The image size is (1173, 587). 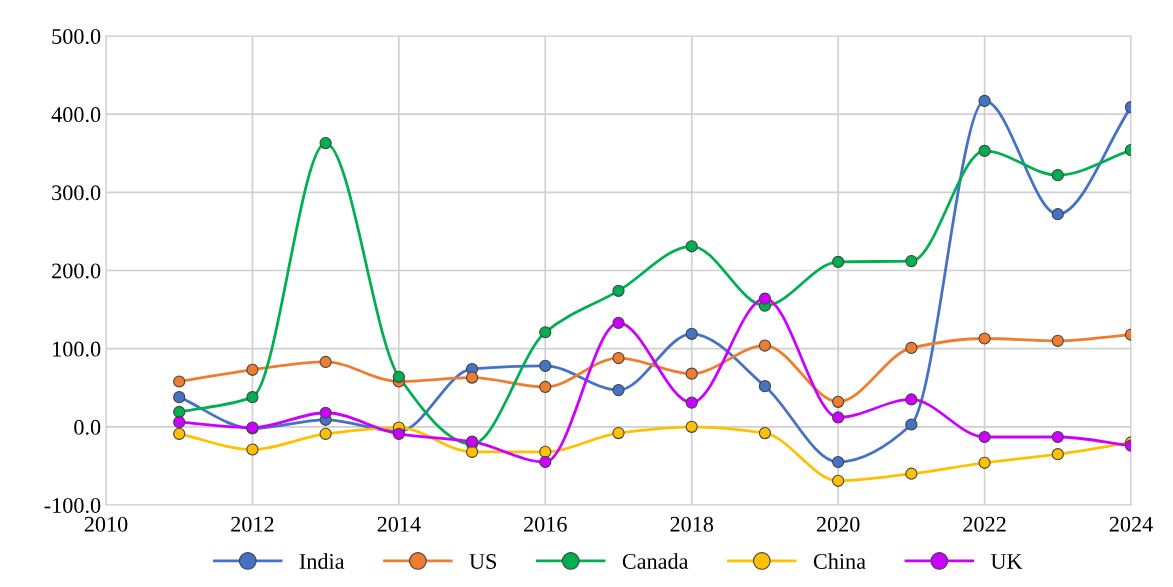 I want to click on y-tick-label: -100.0, so click(x=72, y=505).